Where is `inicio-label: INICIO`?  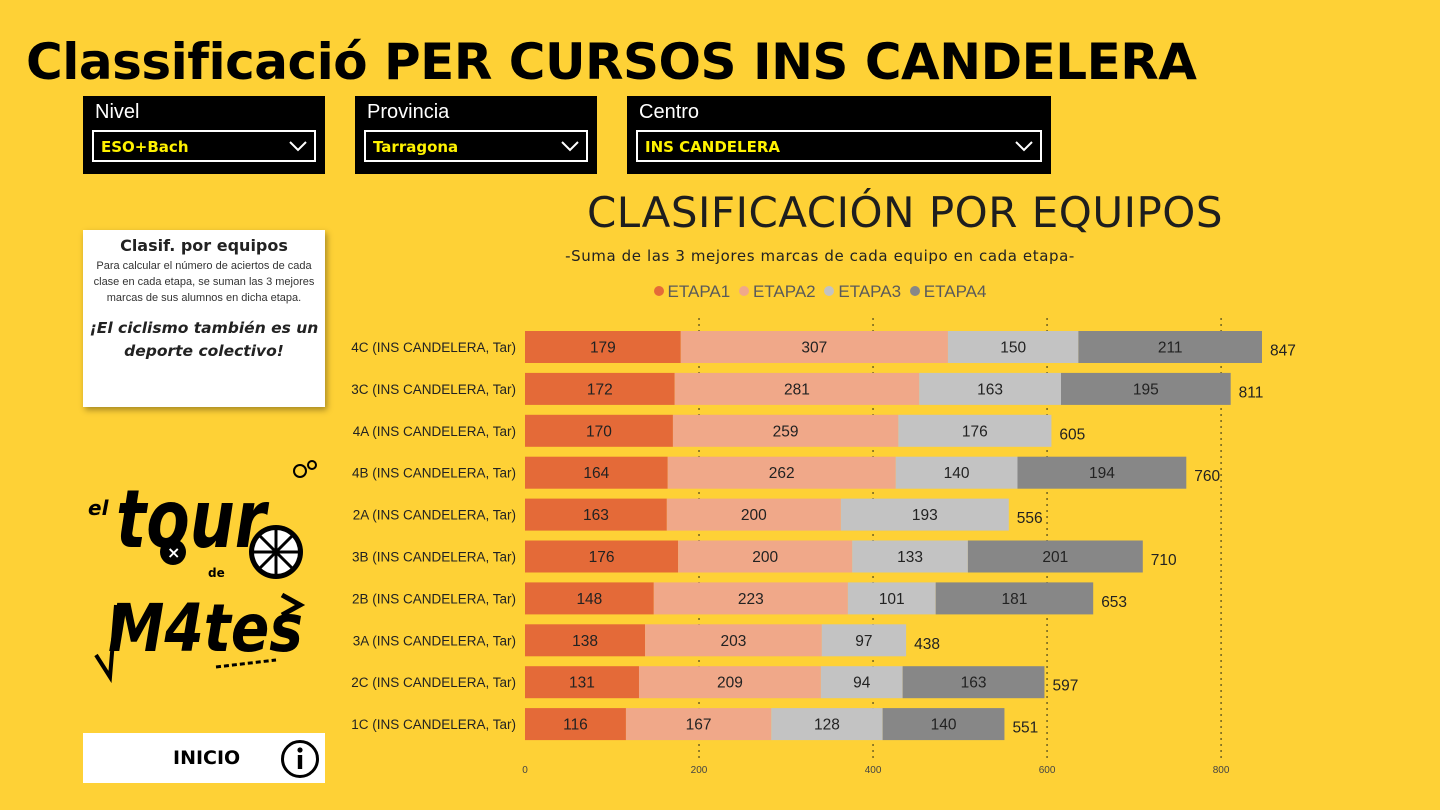
inicio-label: INICIO is located at coordinates (207, 758).